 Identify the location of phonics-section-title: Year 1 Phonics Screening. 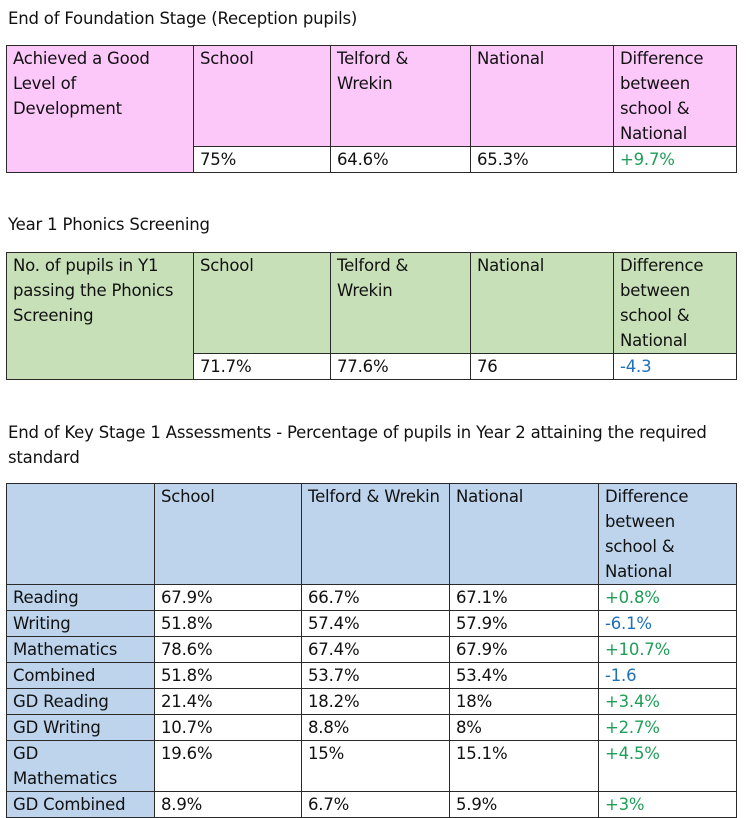
(109, 224).